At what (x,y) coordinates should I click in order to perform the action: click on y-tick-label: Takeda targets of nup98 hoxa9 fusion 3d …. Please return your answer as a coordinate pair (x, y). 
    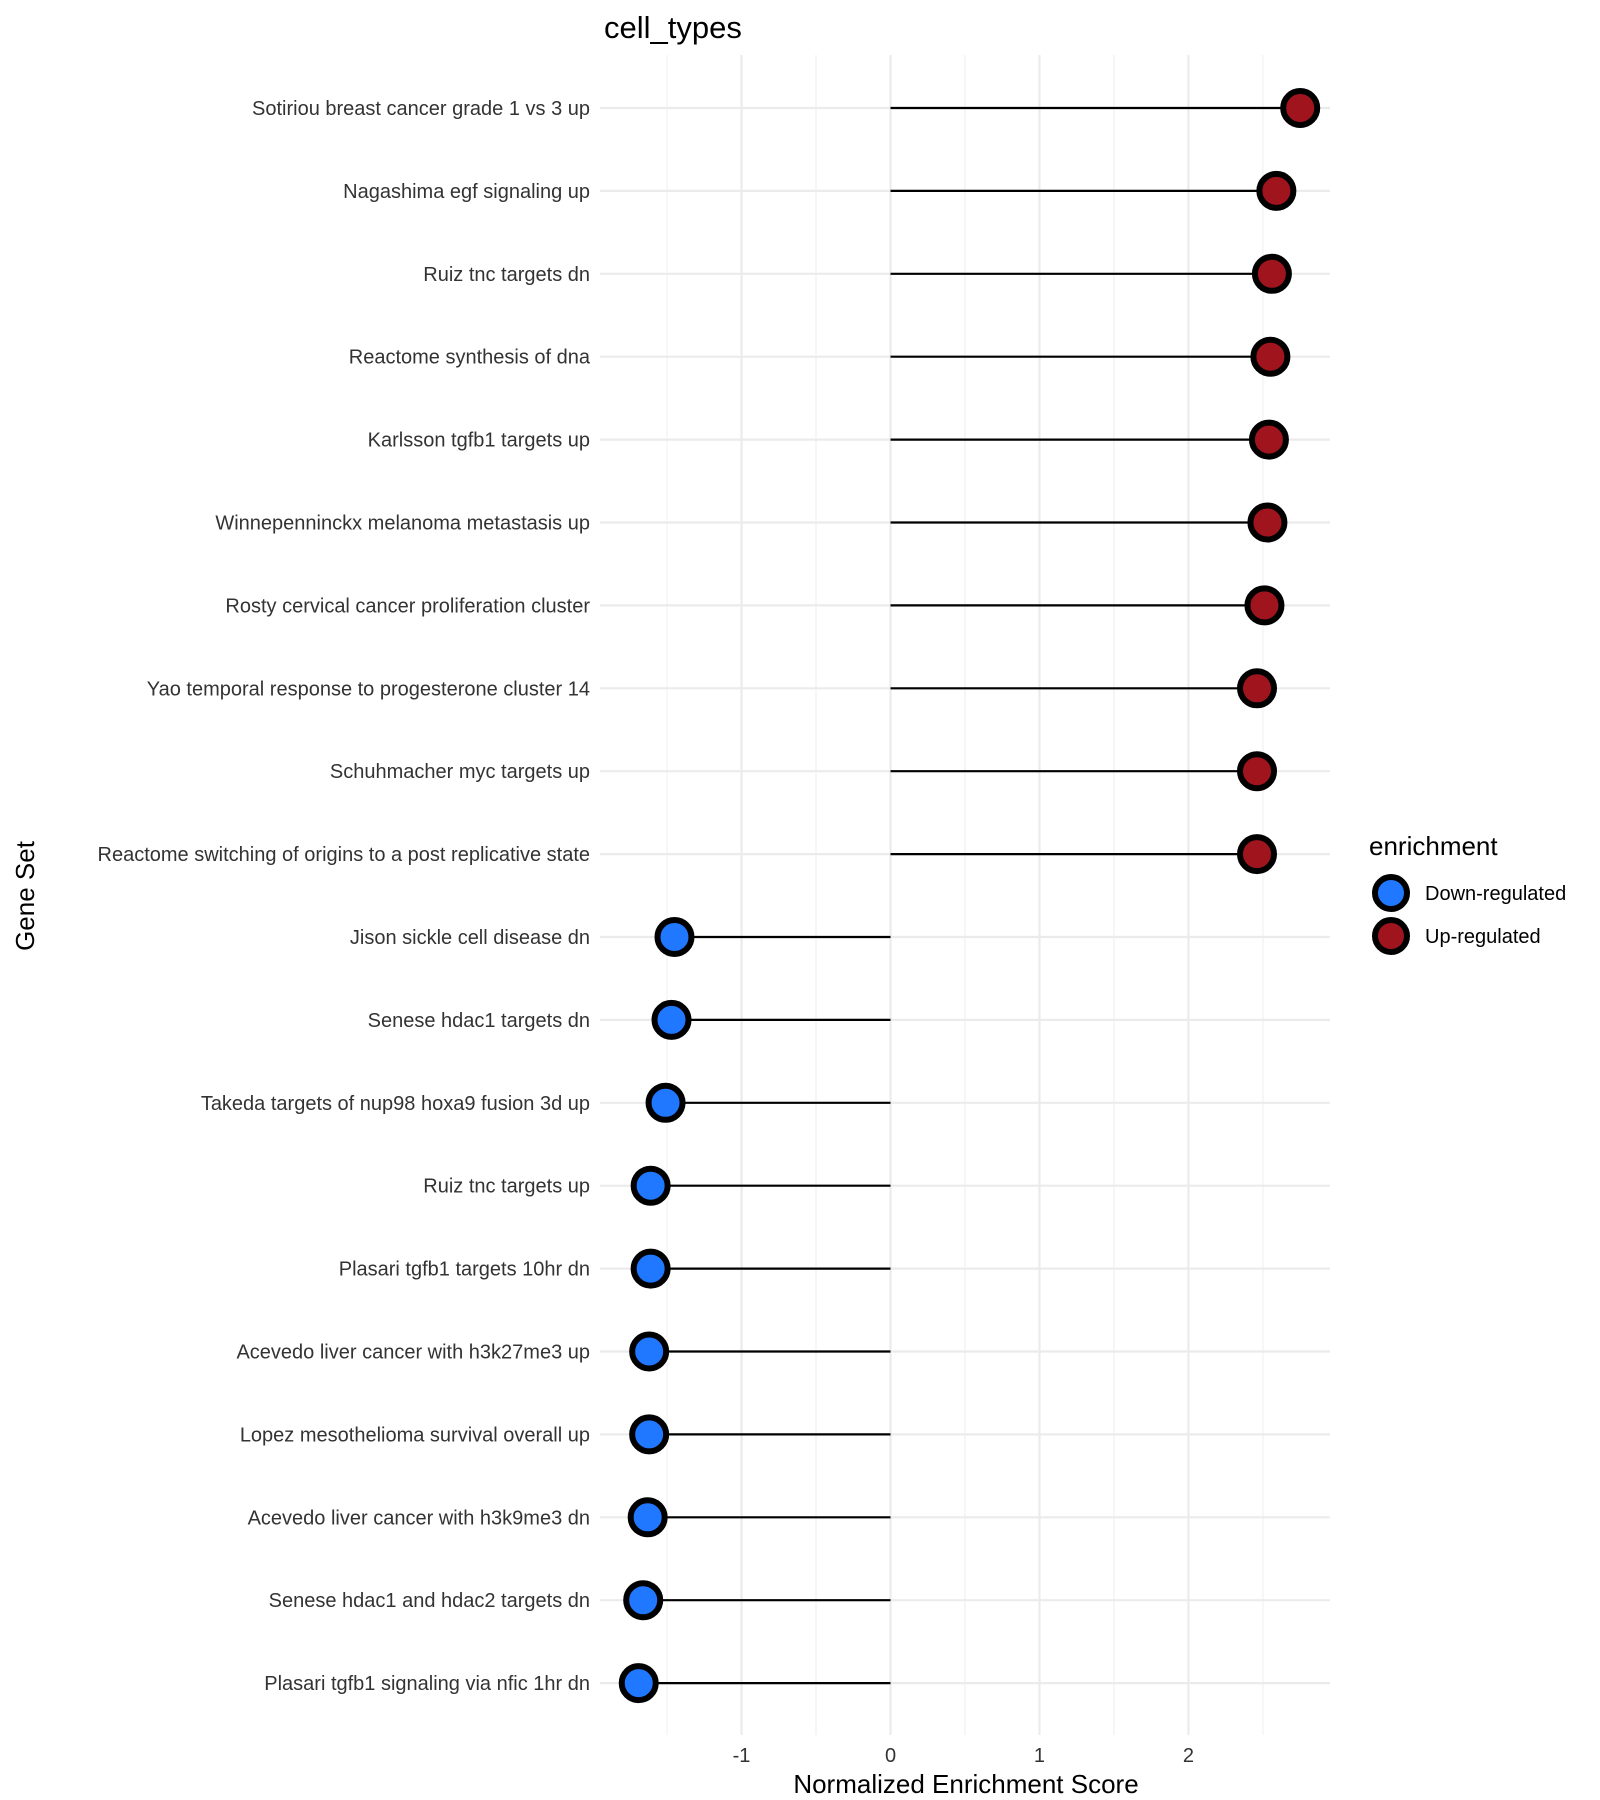
    Looking at the image, I should click on (395, 1104).